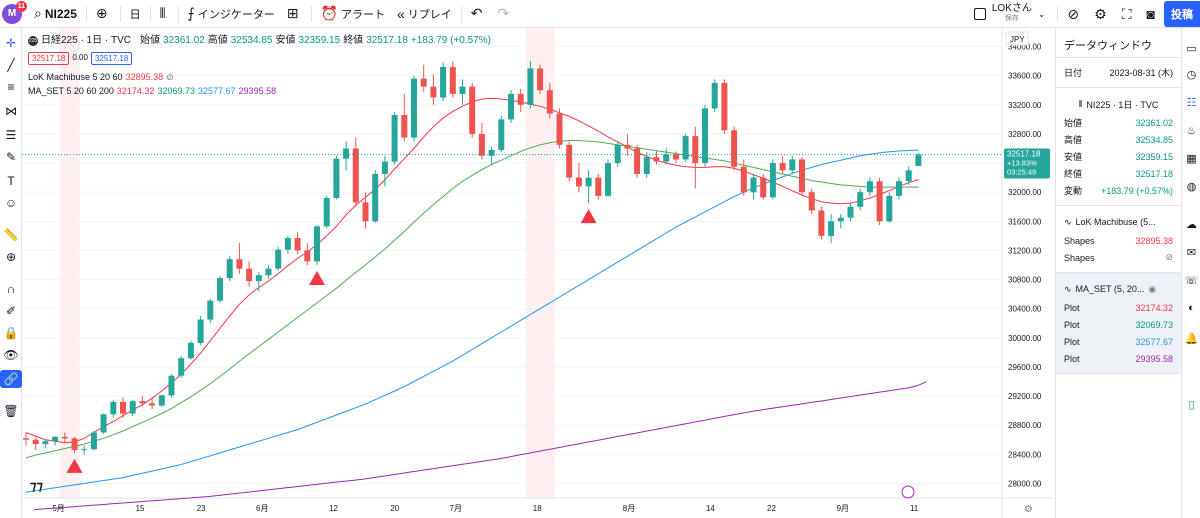 The width and height of the screenshot is (1200, 518). I want to click on indicator-2-title: ∿ MA_SET (5, 20... ◉, so click(1118, 289).